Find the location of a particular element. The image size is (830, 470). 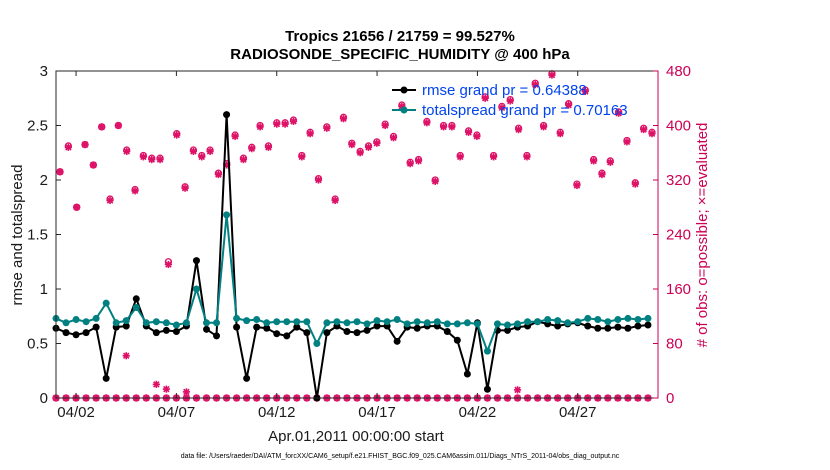

y-axis-label: rmse and totalspread is located at coordinates (17, 235).